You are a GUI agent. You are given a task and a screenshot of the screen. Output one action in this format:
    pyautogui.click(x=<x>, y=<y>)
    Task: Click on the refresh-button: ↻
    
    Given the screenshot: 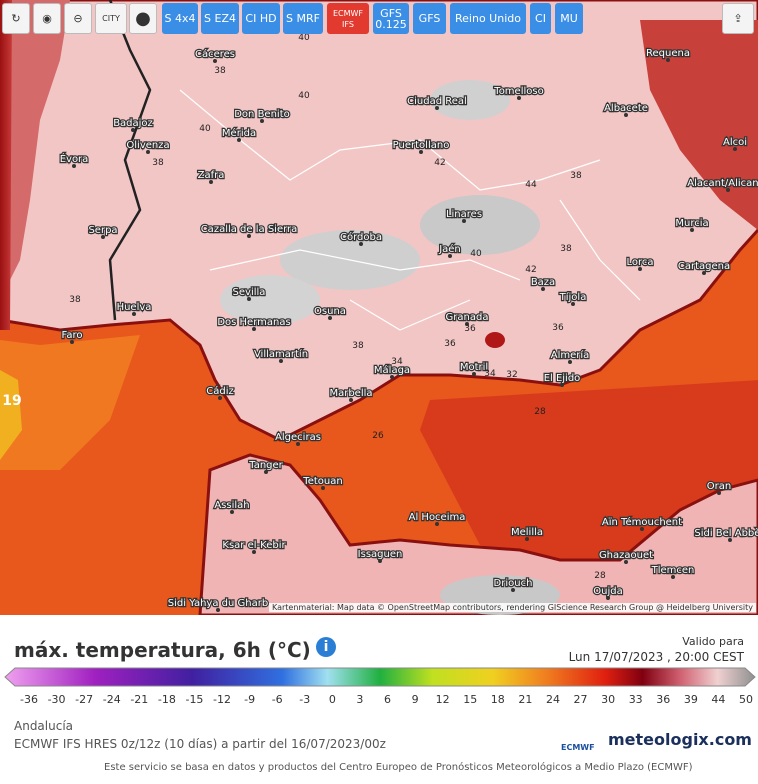 What is the action you would take?
    pyautogui.click(x=16, y=18)
    